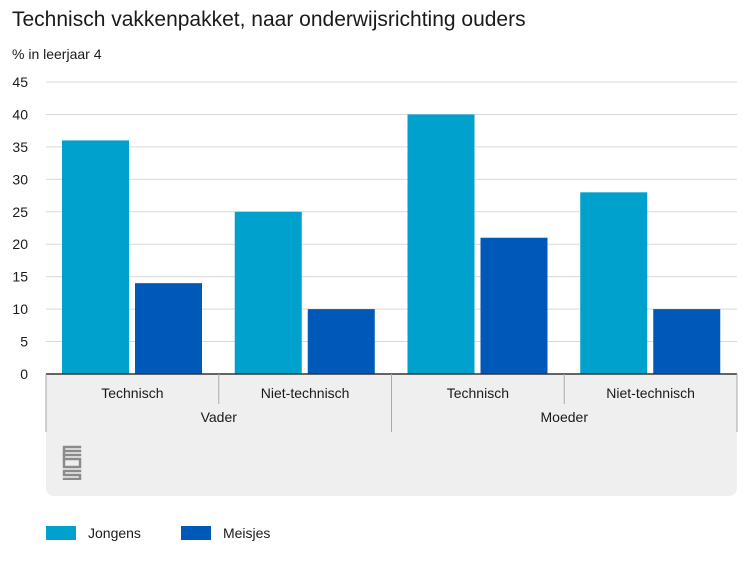 Image resolution: width=750 pixels, height=563 pixels. Describe the element at coordinates (178, 533) in the screenshot. I see `legend: Jongens Meisjes` at that location.